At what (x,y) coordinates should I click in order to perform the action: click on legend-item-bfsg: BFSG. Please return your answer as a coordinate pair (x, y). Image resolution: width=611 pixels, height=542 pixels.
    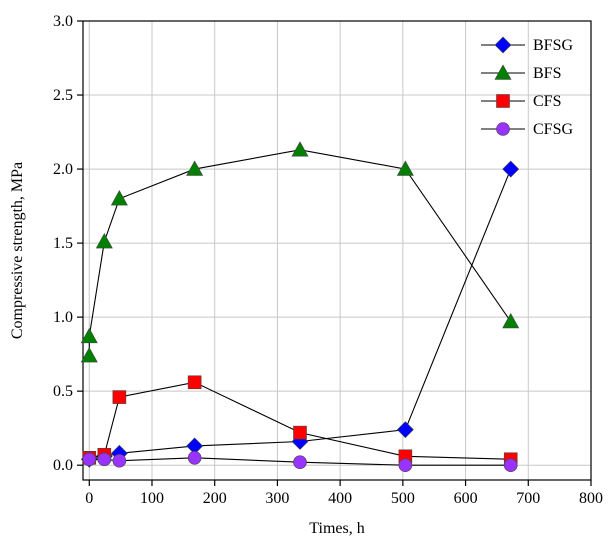
    Looking at the image, I should click on (527, 45).